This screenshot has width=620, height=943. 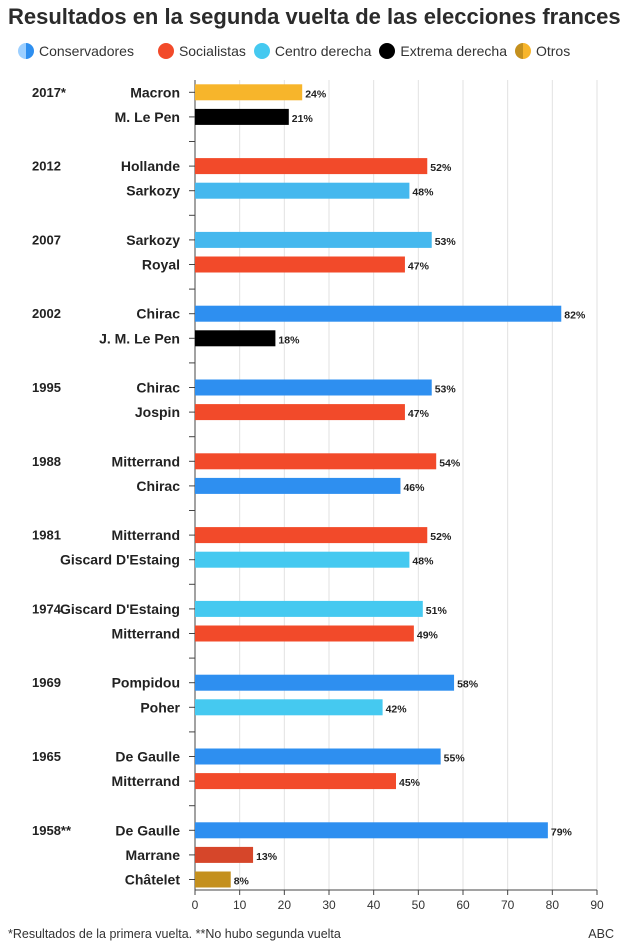 I want to click on data-label: 24%, so click(x=316, y=94).